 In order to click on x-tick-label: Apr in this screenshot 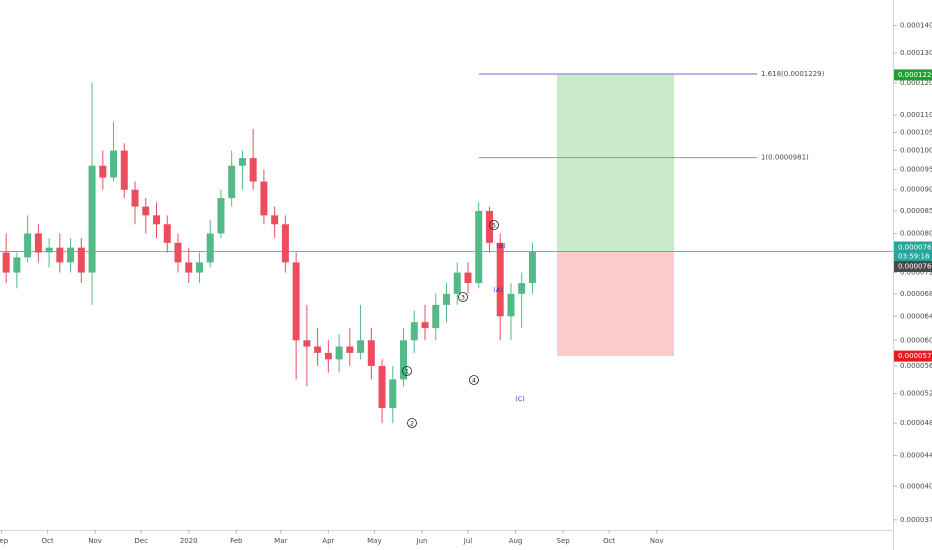, I will do `click(328, 541)`.